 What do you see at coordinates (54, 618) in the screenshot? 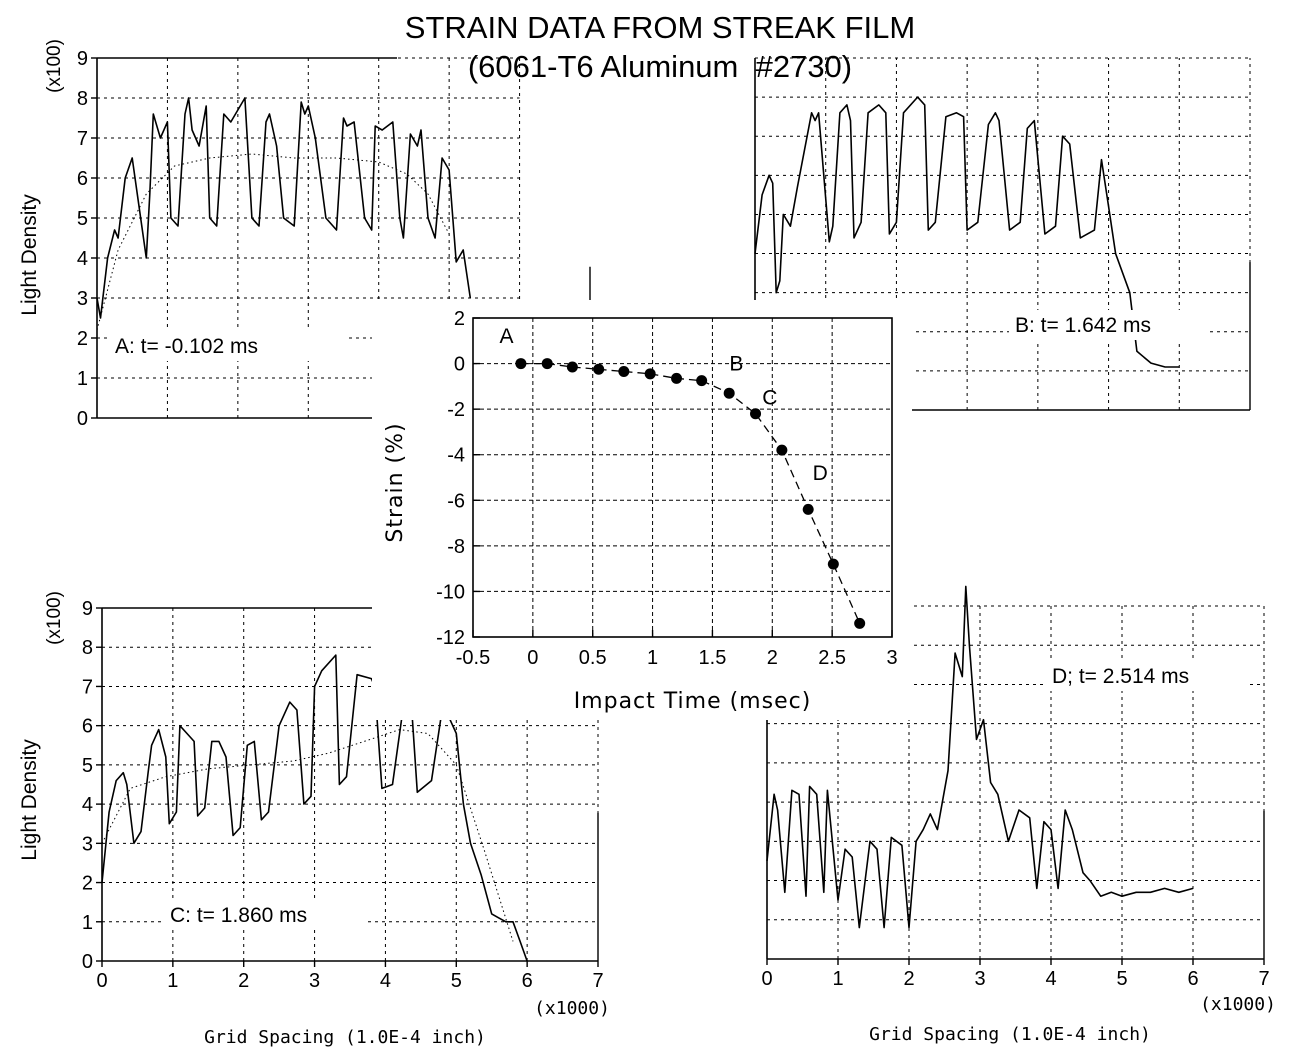
I see `yscale-note-bottom: (x100)` at bounding box center [54, 618].